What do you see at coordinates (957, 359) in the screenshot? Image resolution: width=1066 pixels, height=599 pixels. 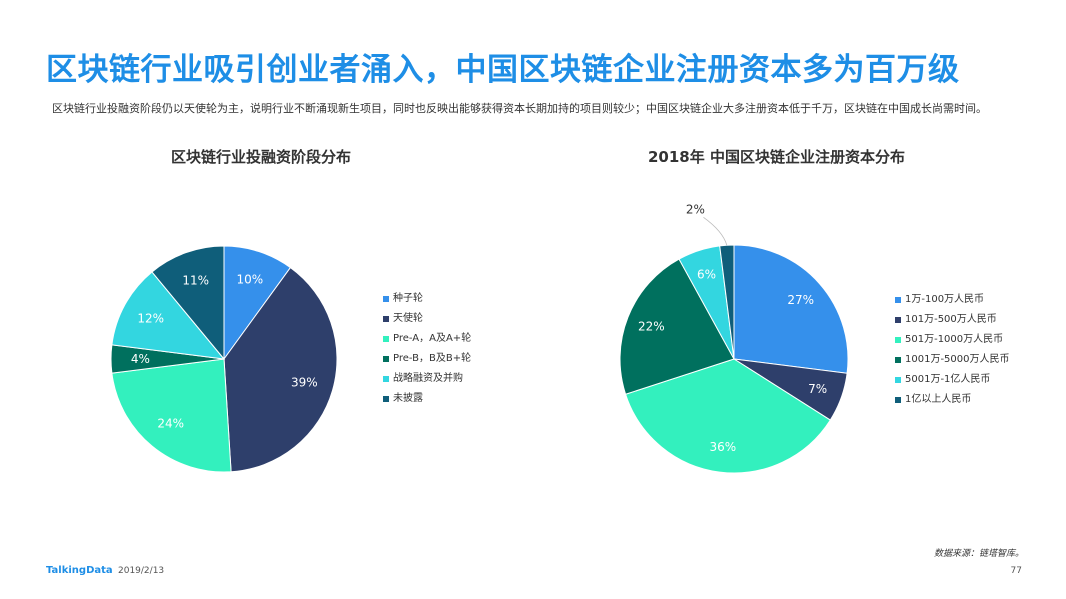 I see `legend-label: 1001万-5000万人民币` at bounding box center [957, 359].